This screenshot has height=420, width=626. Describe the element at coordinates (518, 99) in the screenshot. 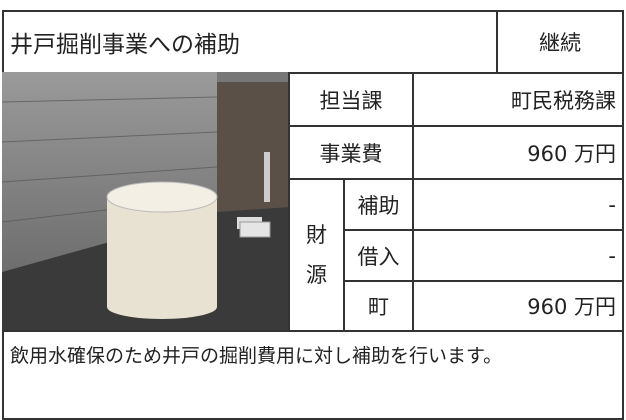

I see `value-cell: 町民税務課` at that location.